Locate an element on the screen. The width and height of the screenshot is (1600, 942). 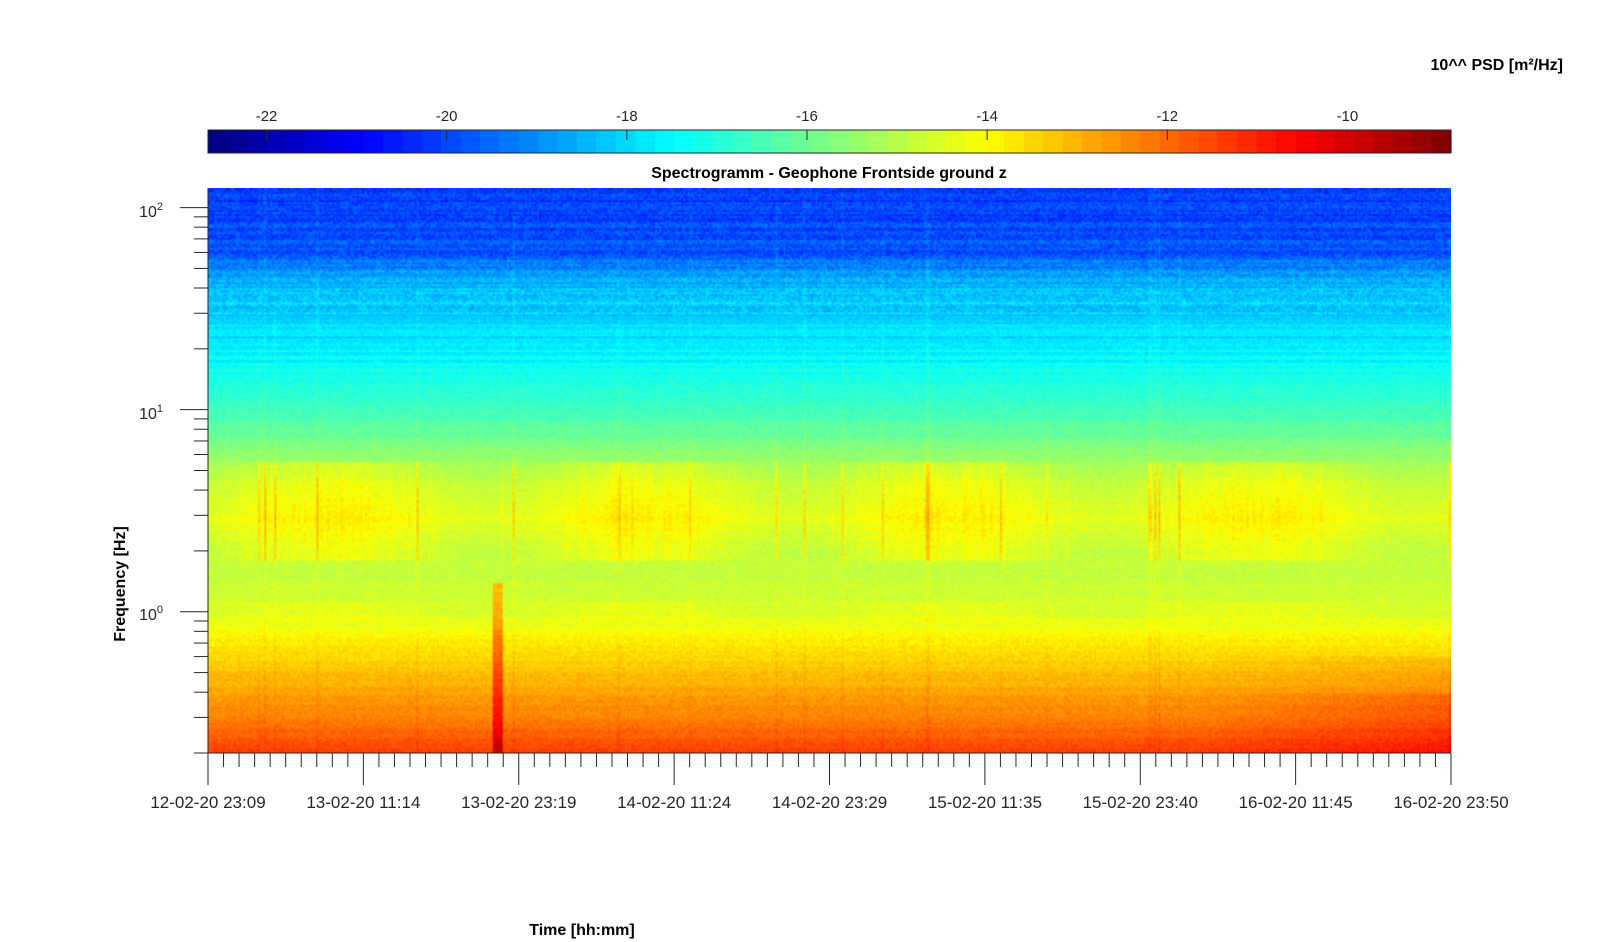
colorbar-tick-label: -14 is located at coordinates (987, 116).